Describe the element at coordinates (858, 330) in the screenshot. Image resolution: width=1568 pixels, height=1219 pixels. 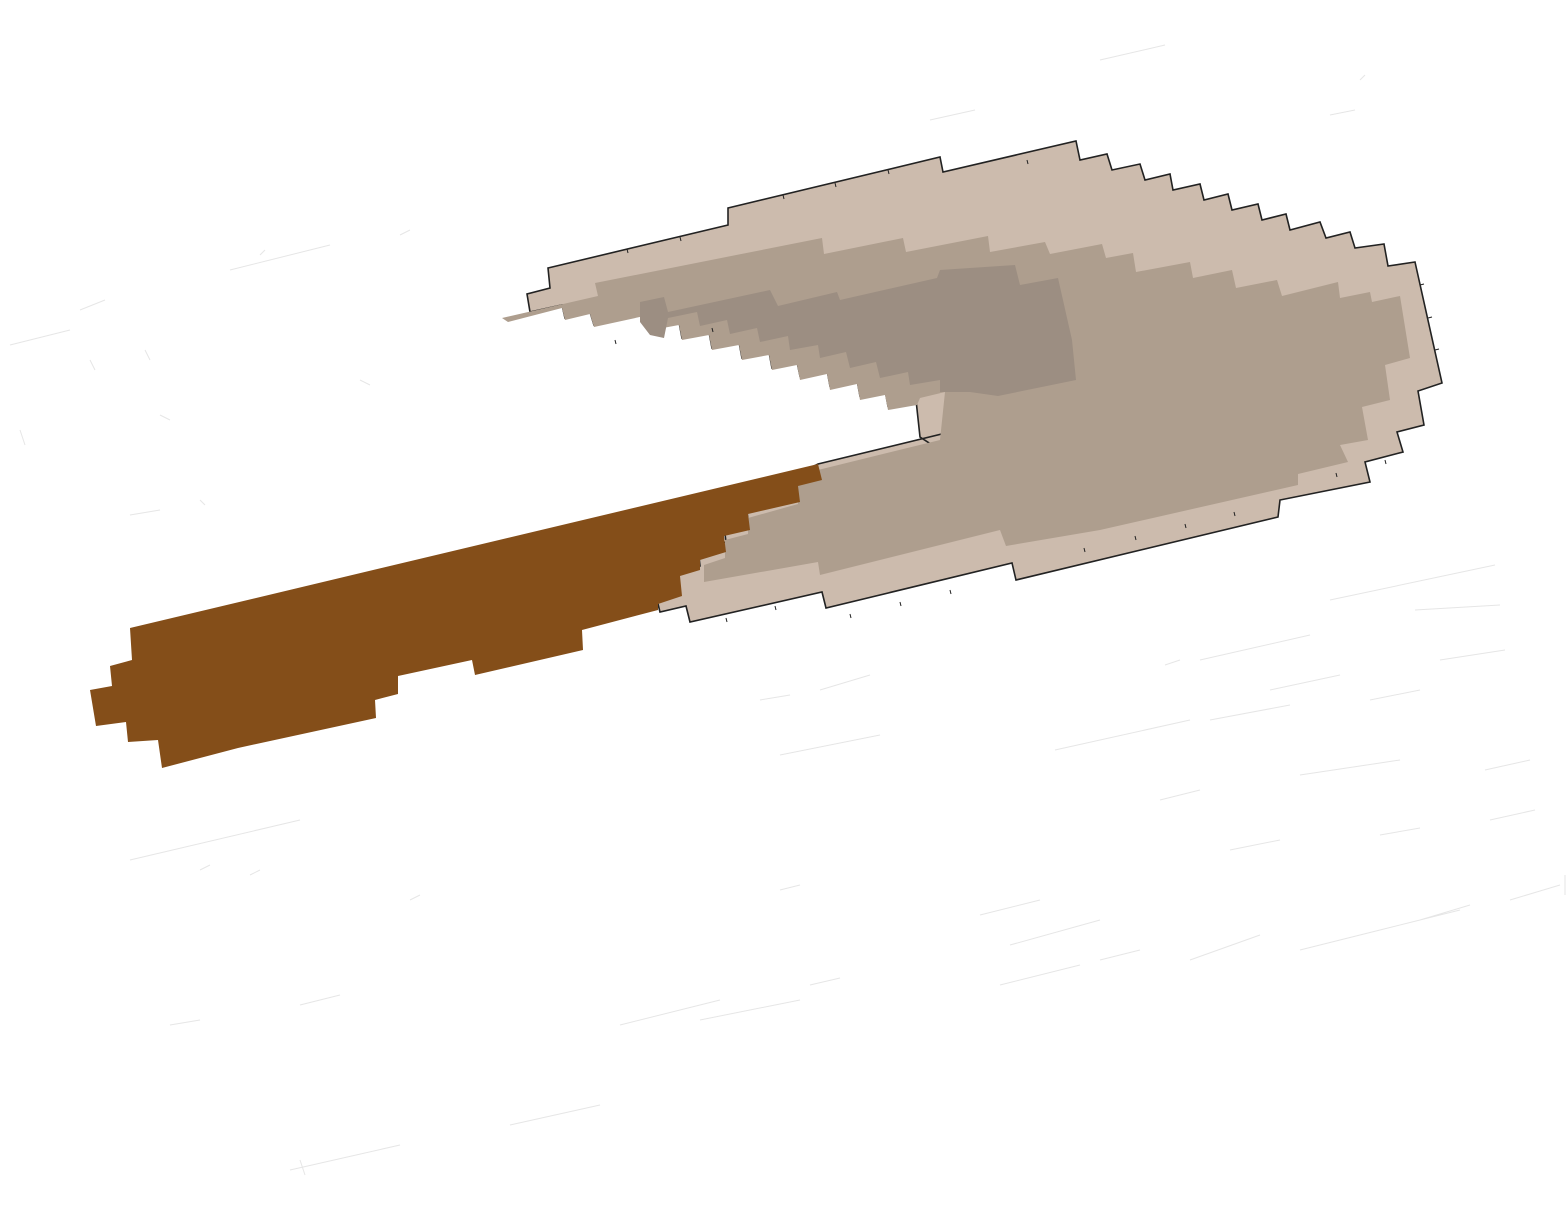
I see `inner-zone-polygon` at that location.